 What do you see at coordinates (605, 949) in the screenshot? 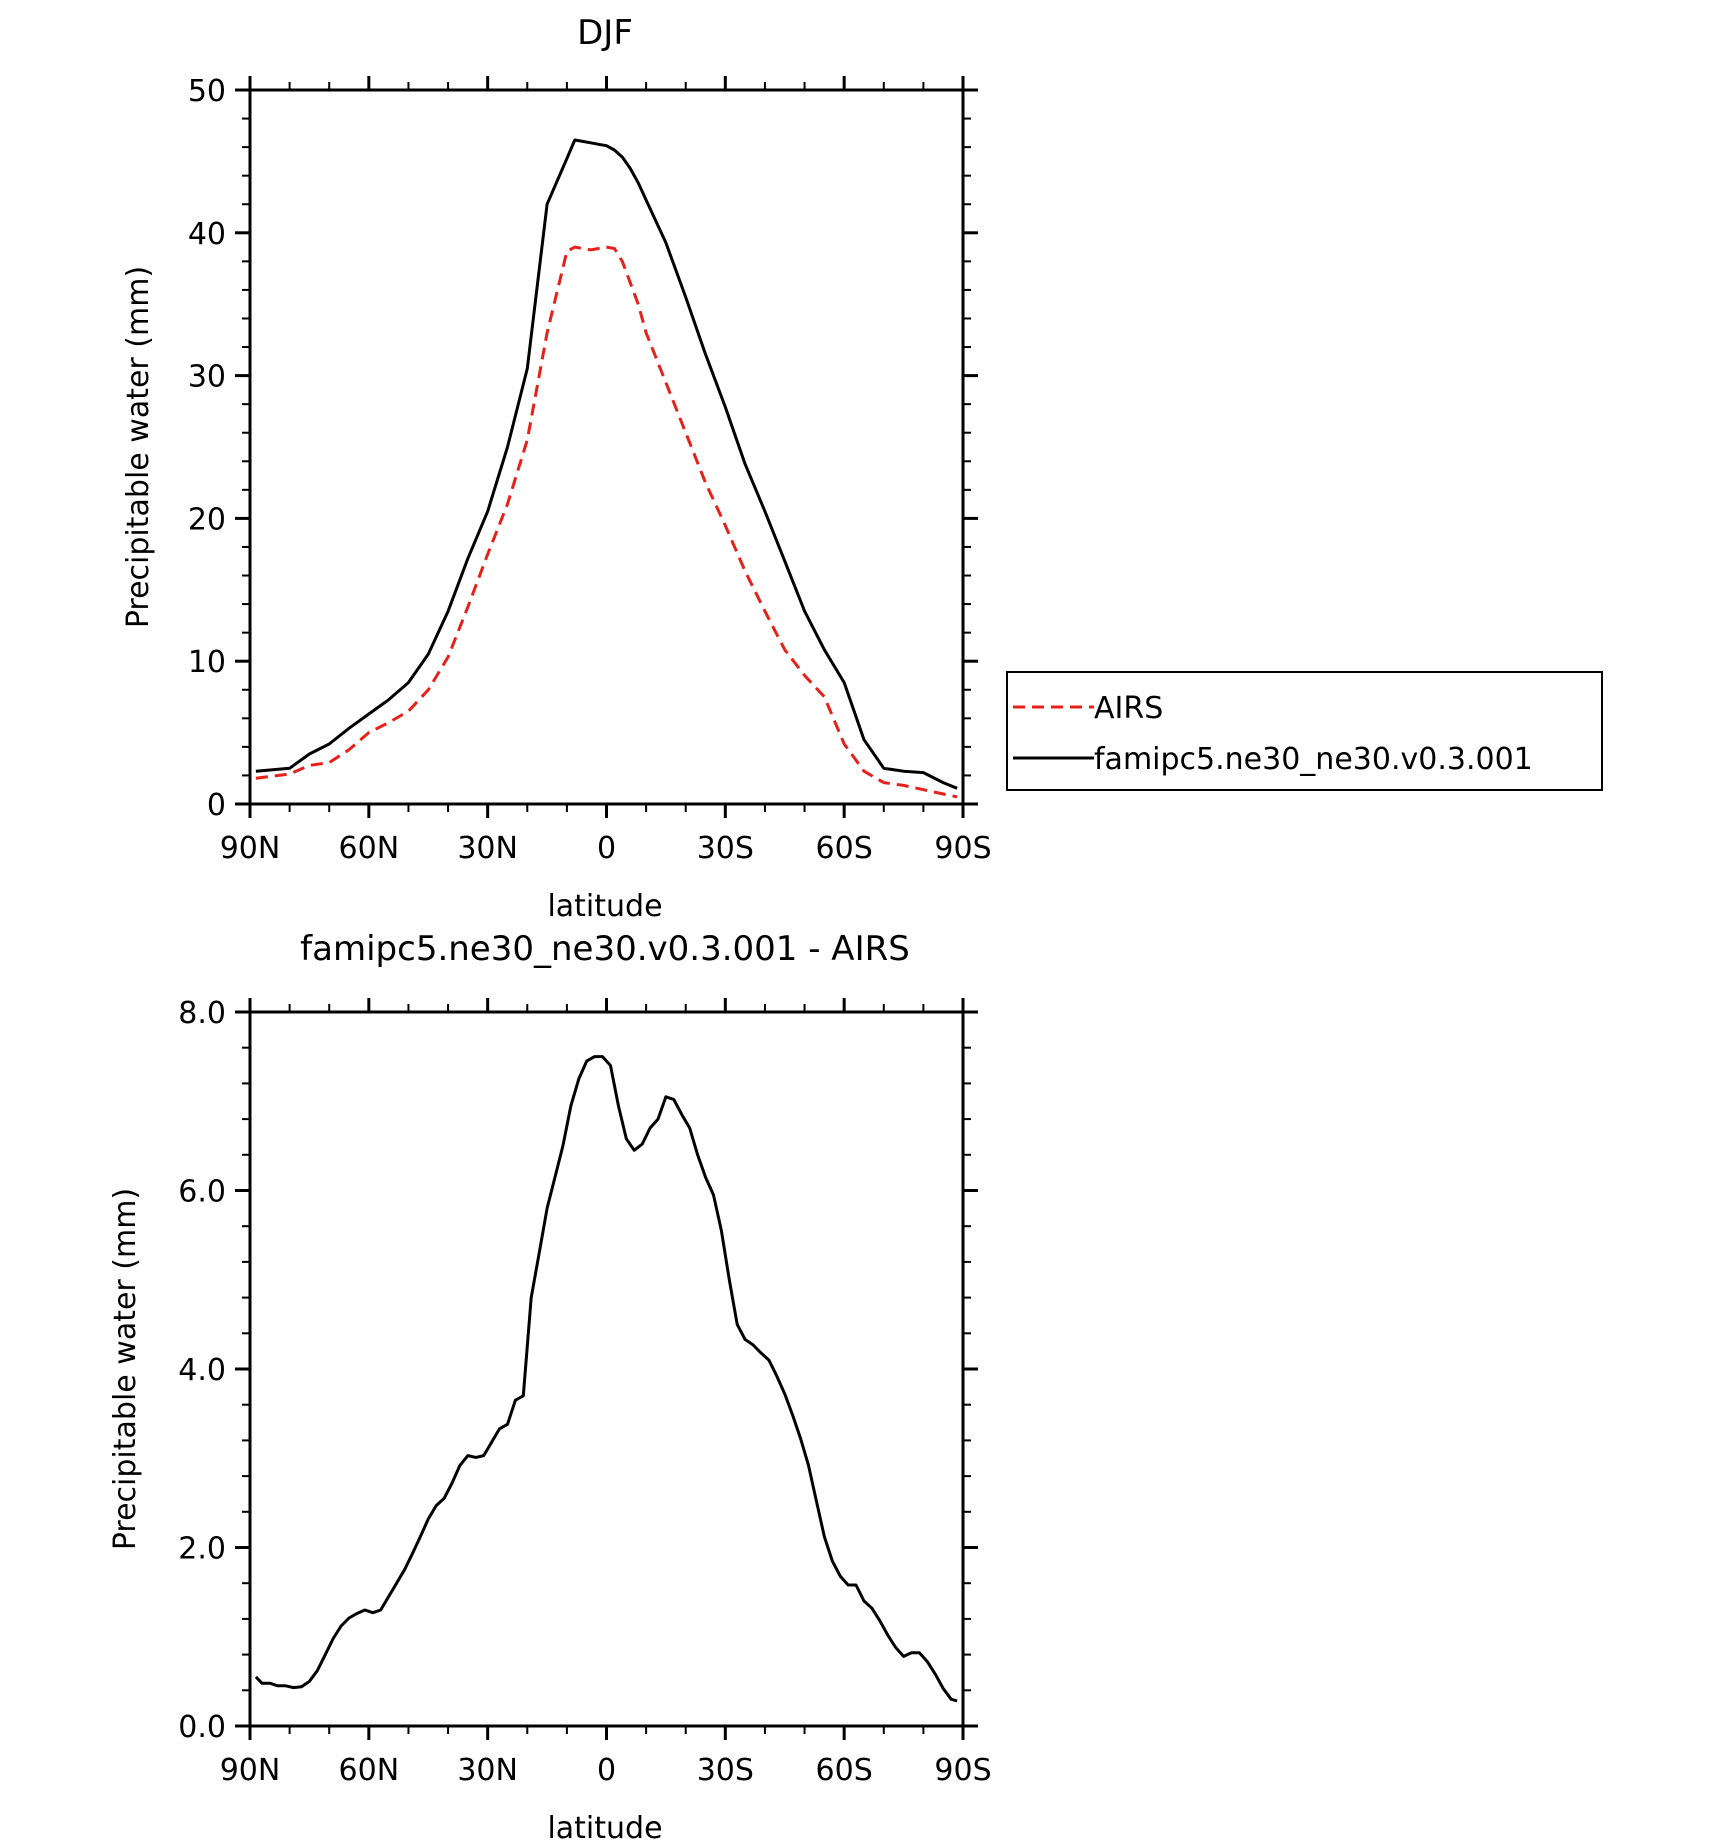
I see `chart-title: famipc5.ne30_ne30.v0.3.001 - AIRS` at bounding box center [605, 949].